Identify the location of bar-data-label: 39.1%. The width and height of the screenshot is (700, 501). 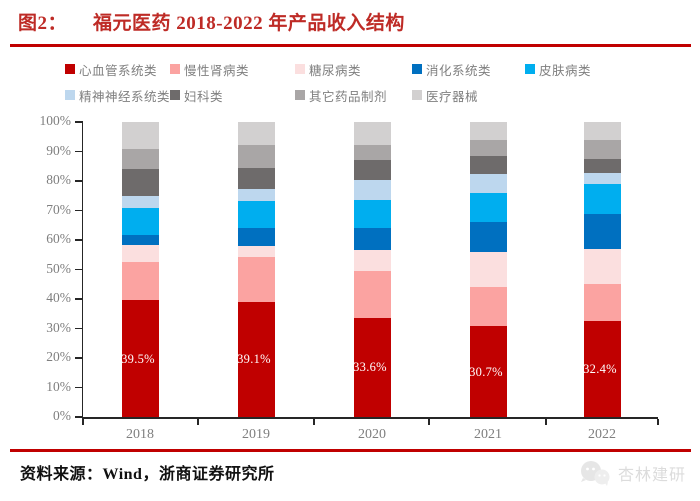
(254, 359).